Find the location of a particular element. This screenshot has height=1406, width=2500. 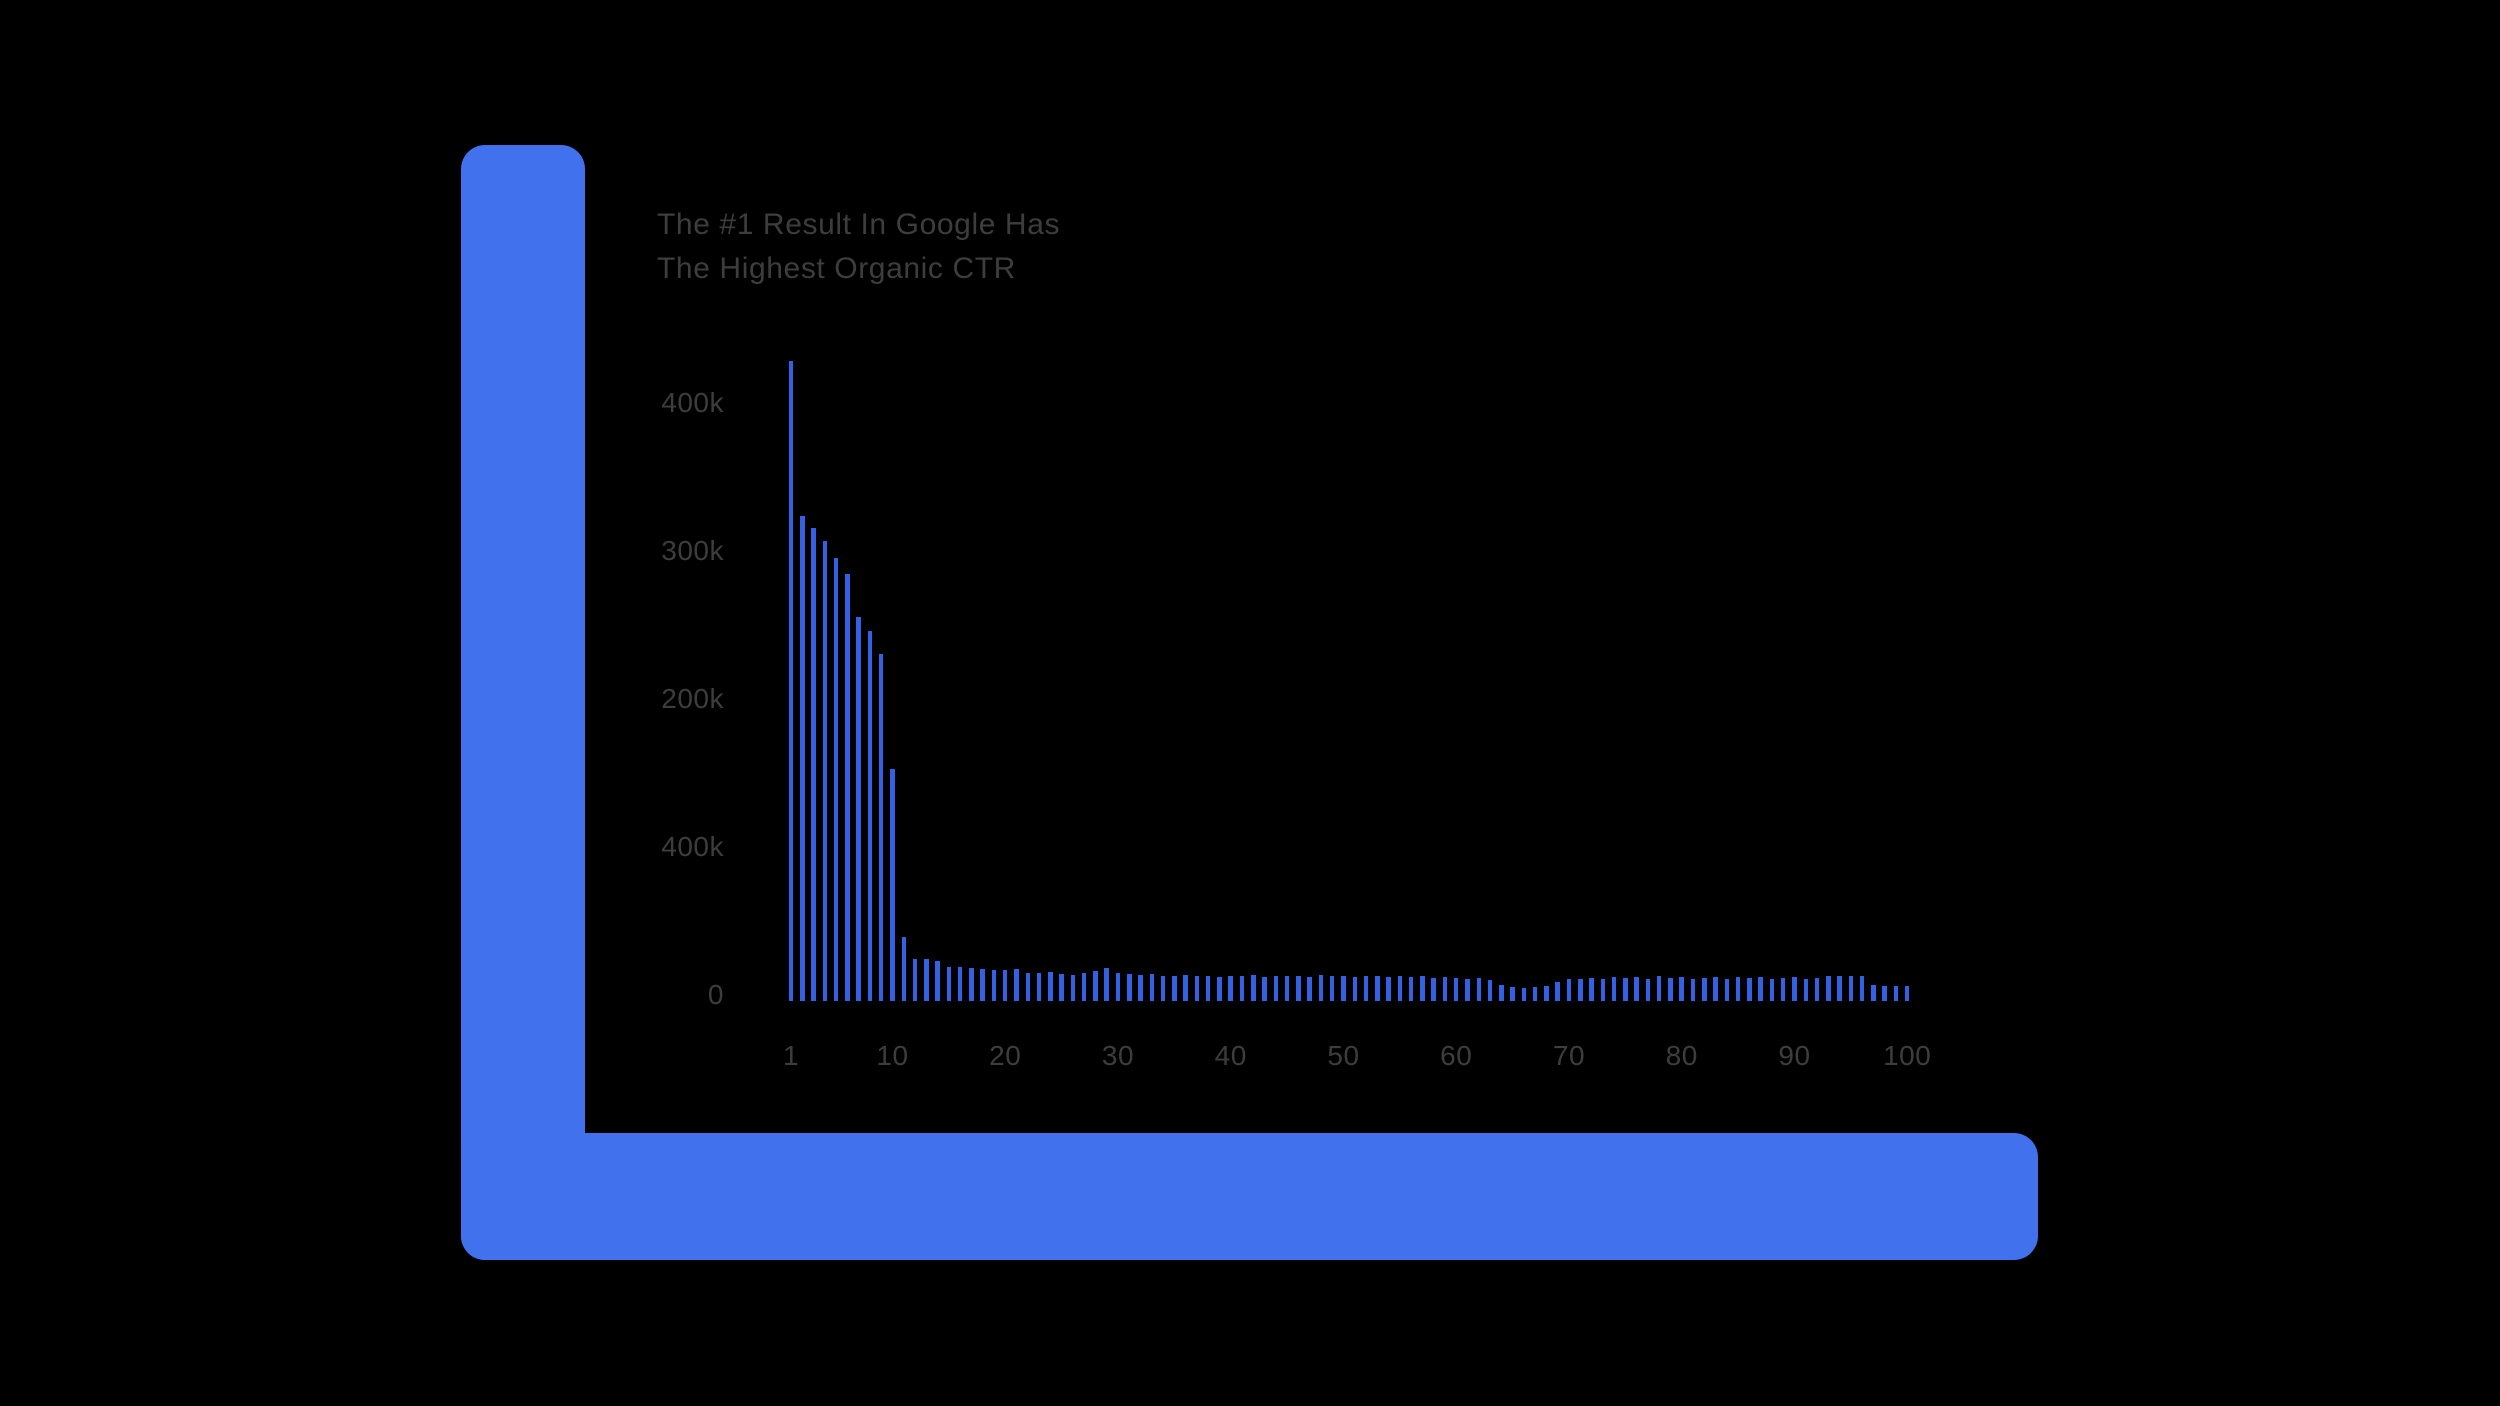

x-axis-tick-label: 40 is located at coordinates (1230, 1055).